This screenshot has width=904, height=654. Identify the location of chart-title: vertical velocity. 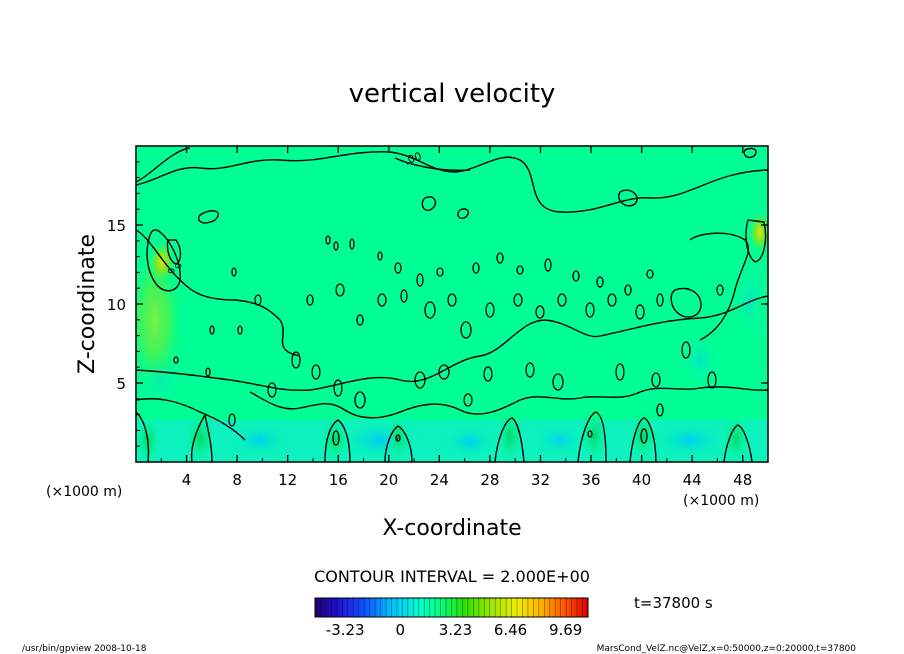
(452, 94).